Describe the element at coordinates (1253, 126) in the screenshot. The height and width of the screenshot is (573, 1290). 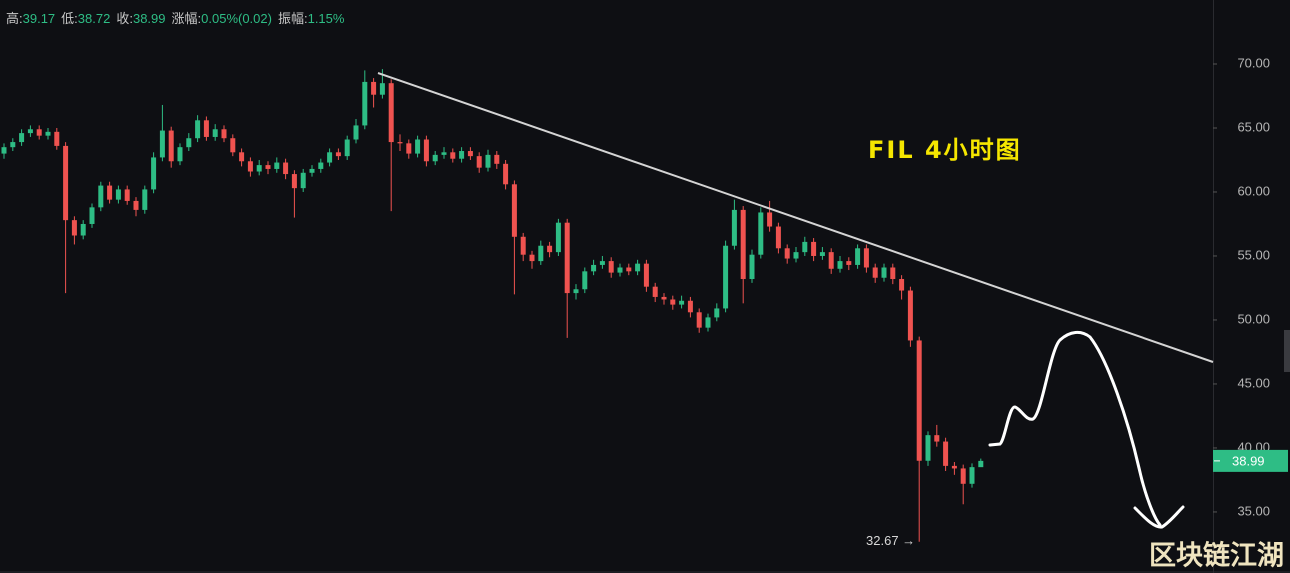
I see `y-tick-label: 65.00` at that location.